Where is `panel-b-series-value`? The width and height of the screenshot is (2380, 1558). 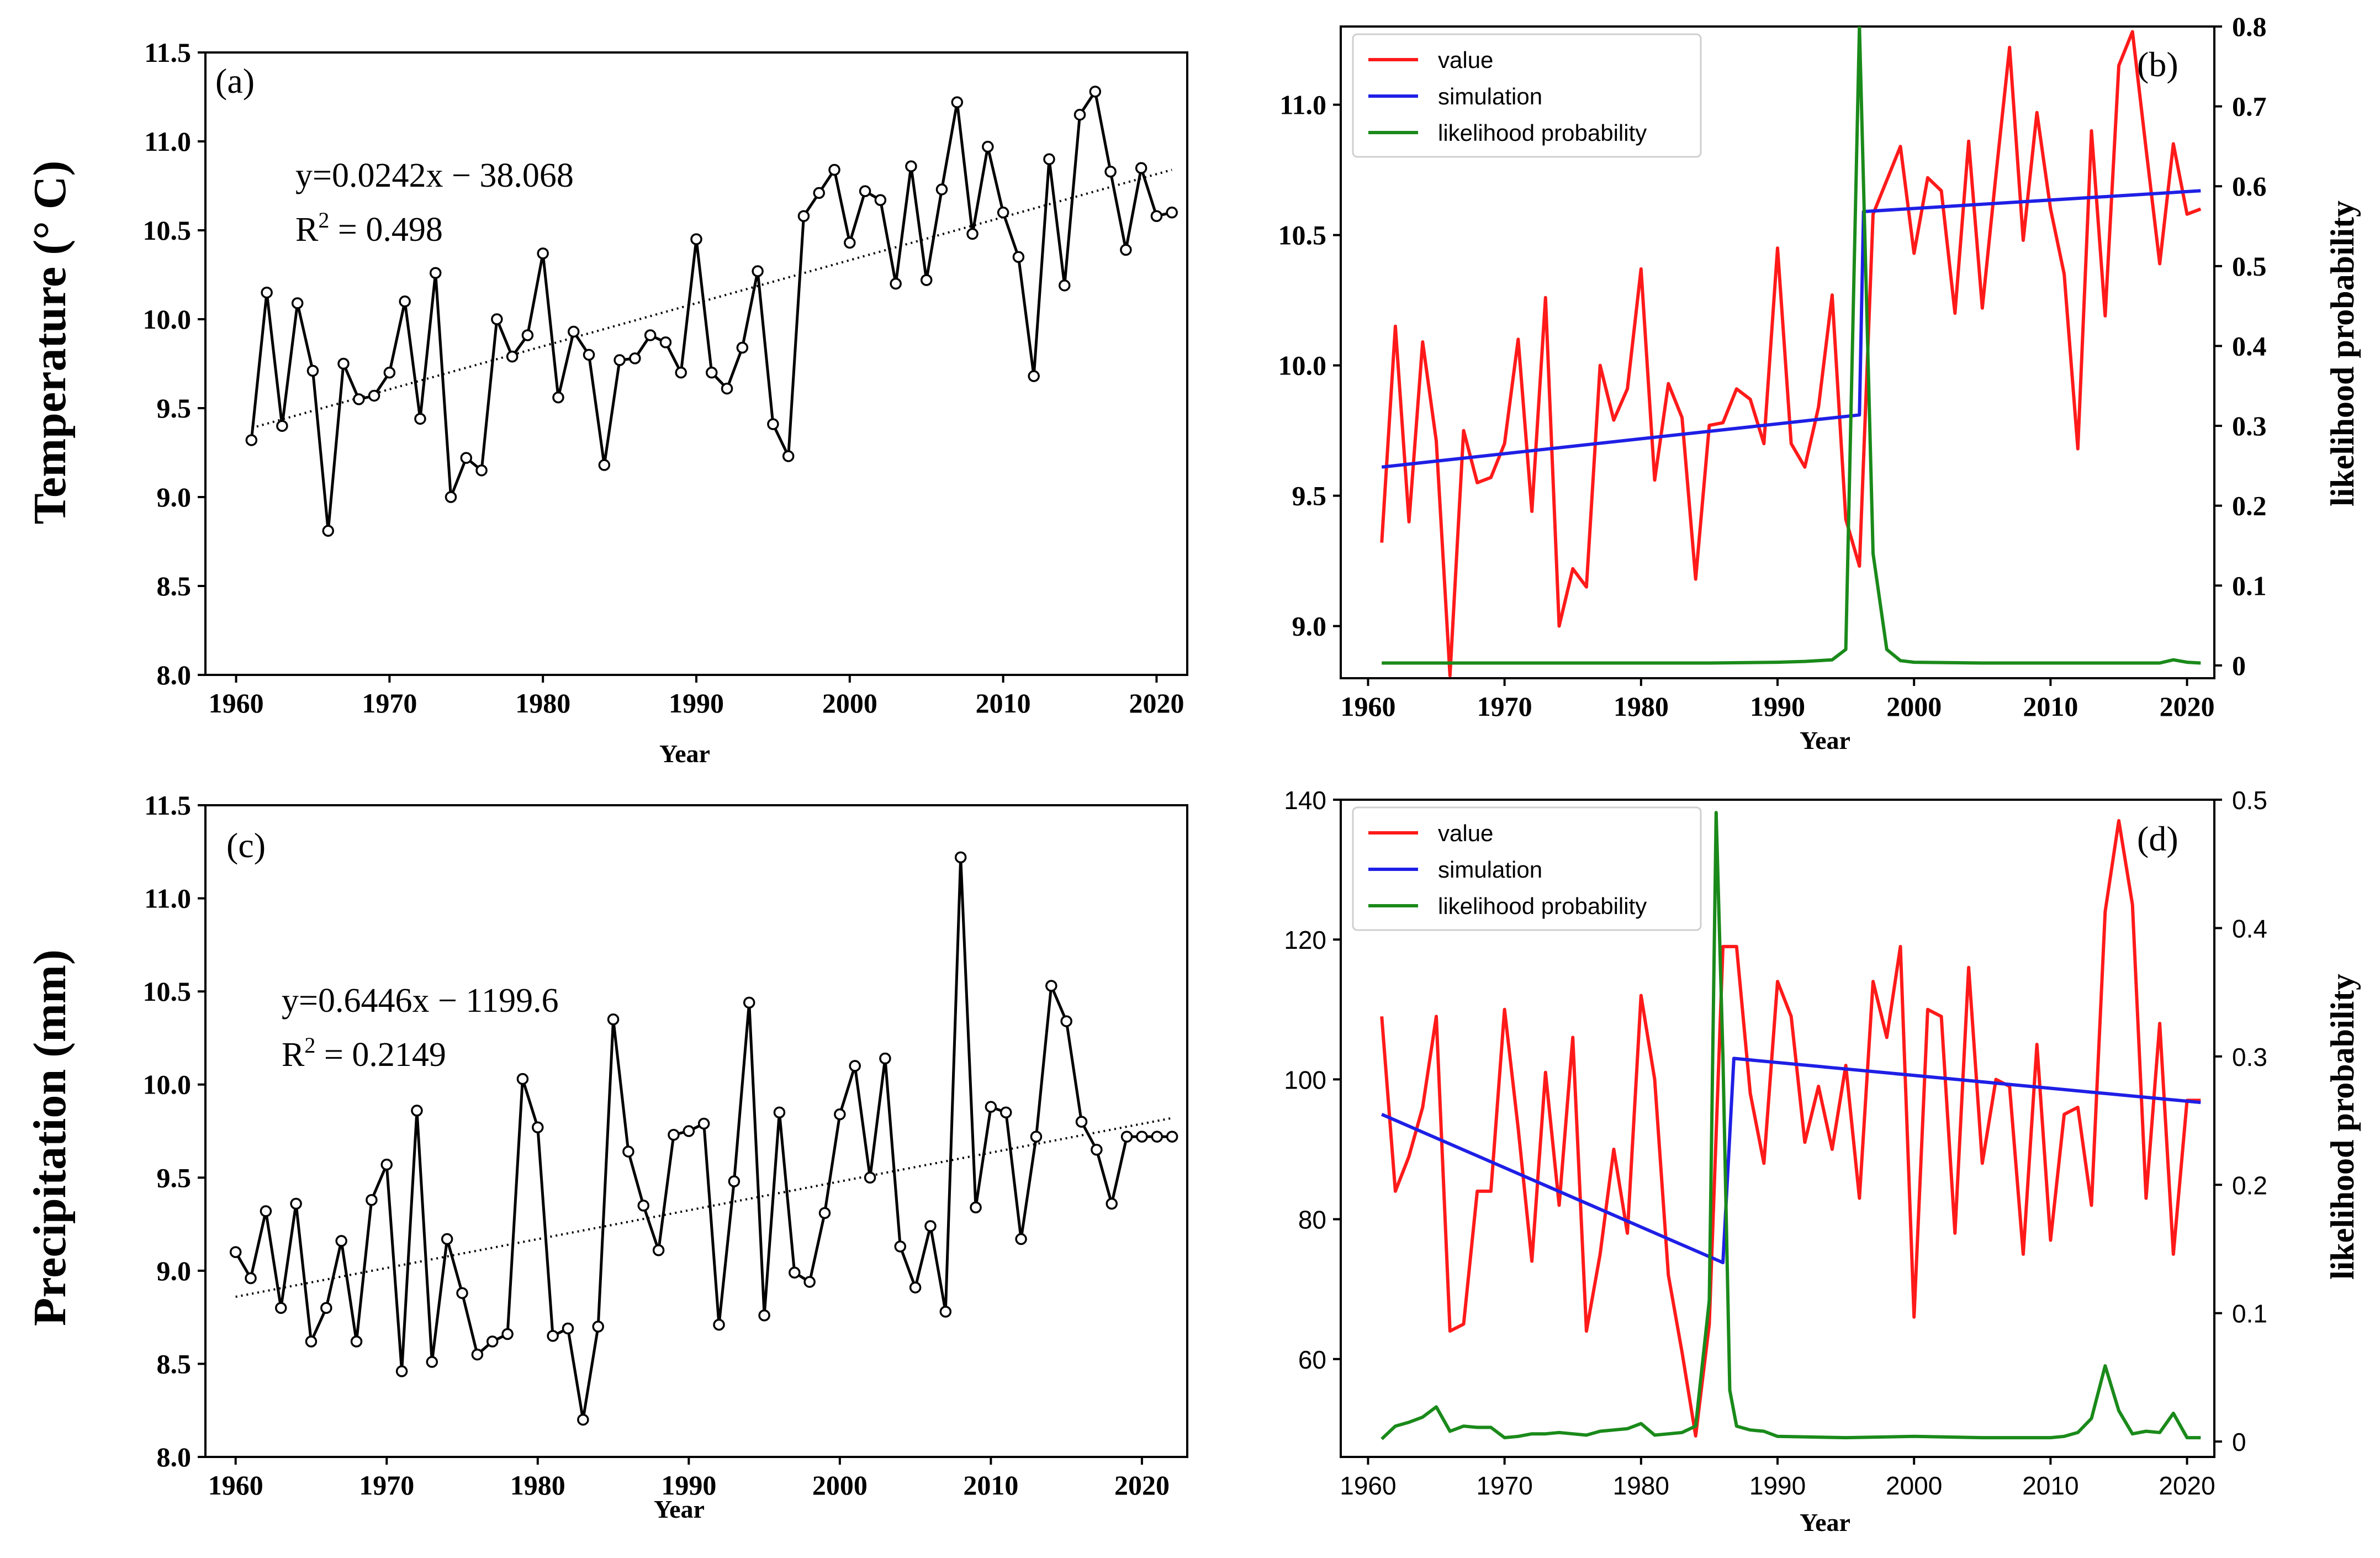 panel-b-series-value is located at coordinates (1791, 354).